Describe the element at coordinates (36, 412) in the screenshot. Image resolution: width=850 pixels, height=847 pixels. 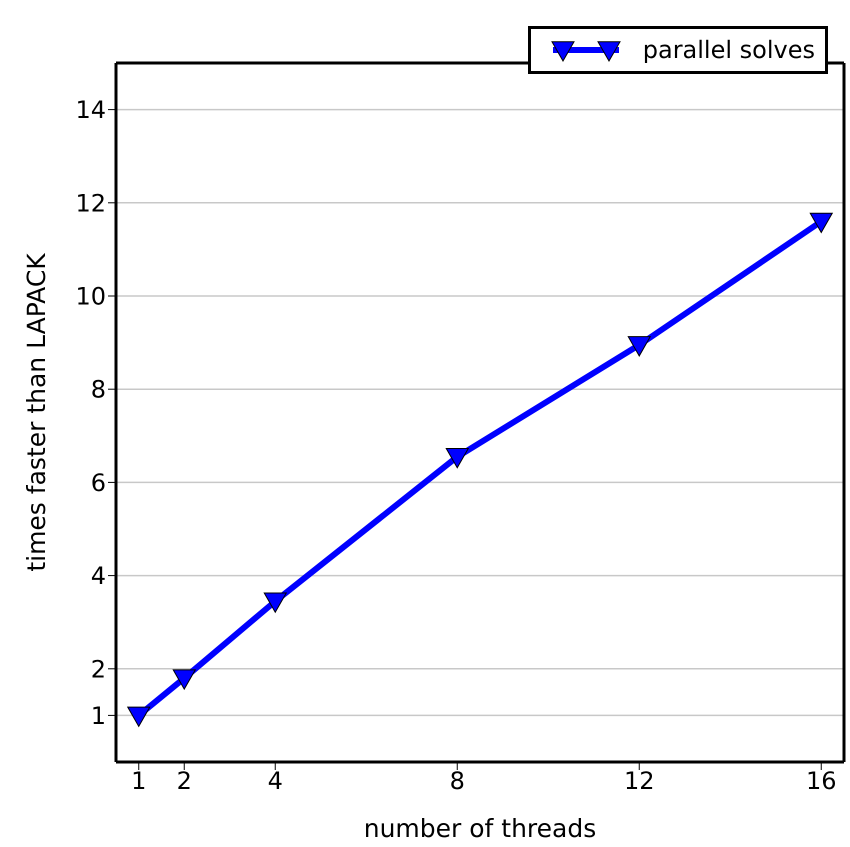
I see `y-axis-title: times faster than LAPACK` at that location.